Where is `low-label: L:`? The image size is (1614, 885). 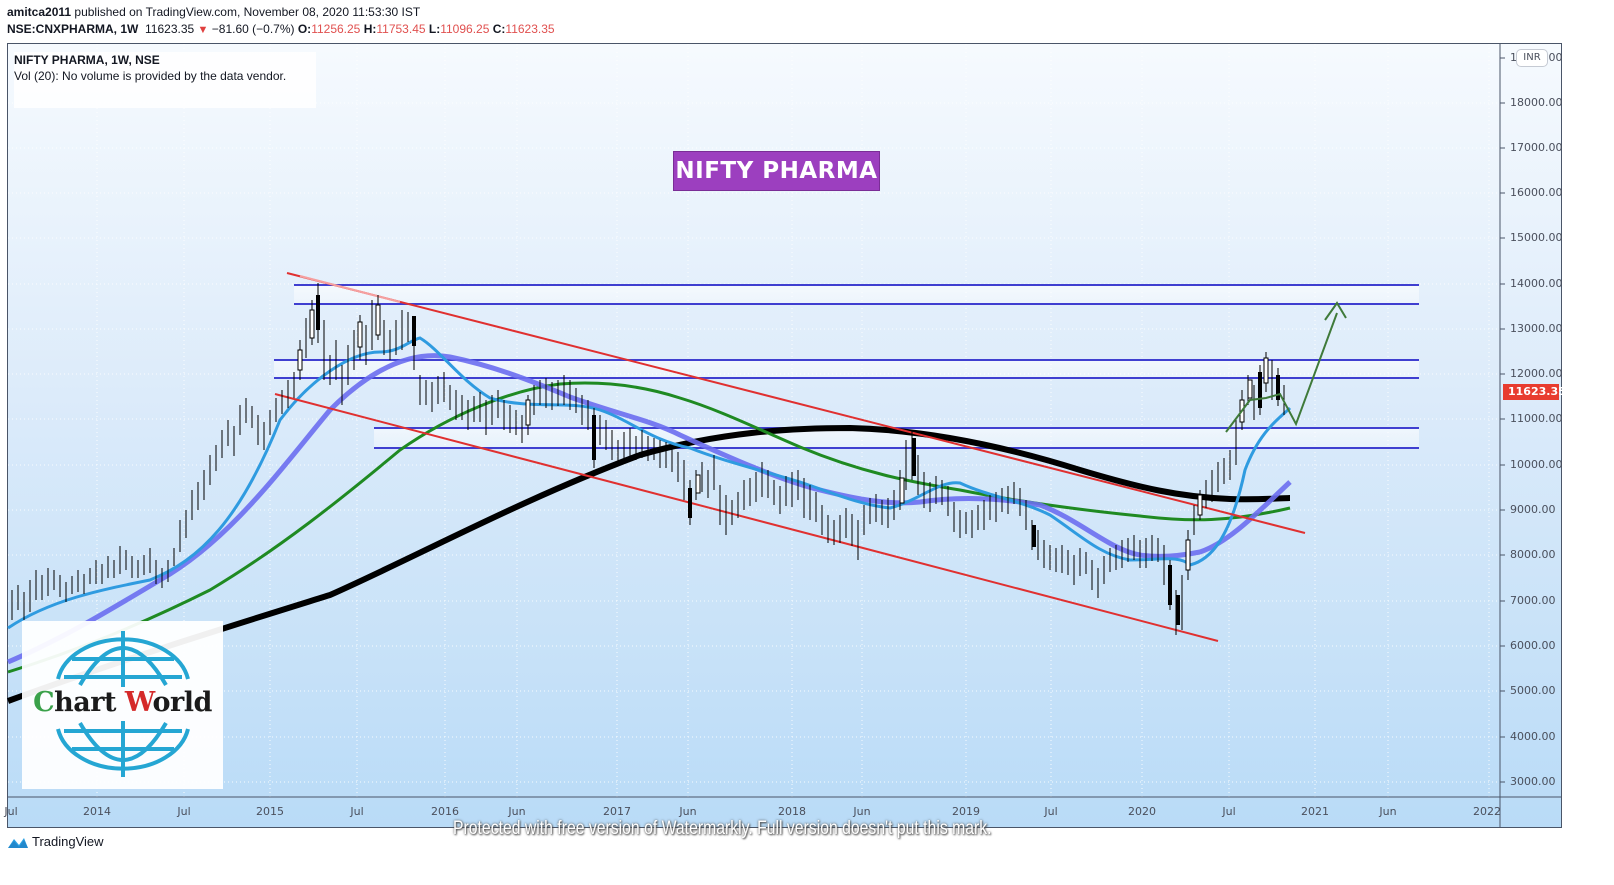 low-label: L: is located at coordinates (434, 29).